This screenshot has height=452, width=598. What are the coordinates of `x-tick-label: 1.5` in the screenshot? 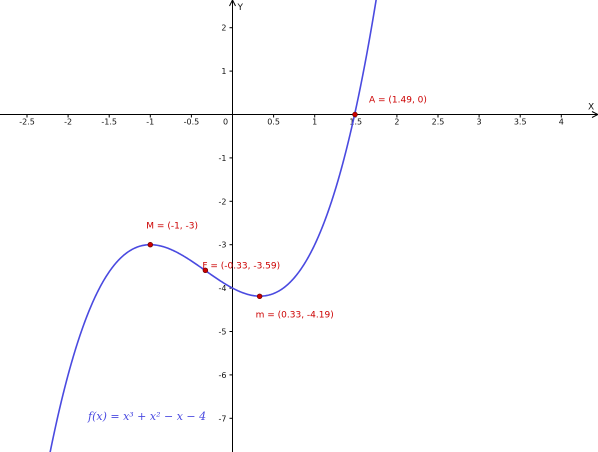 It's located at (355, 122).